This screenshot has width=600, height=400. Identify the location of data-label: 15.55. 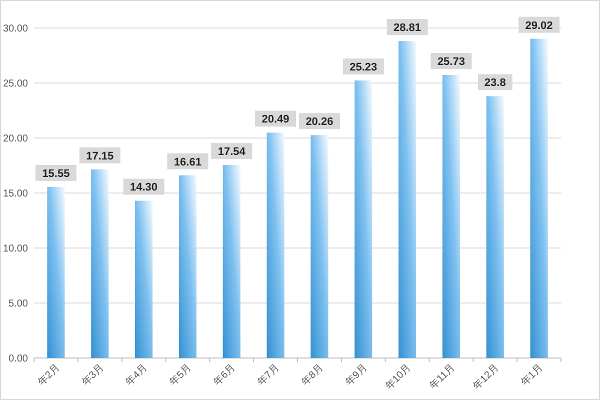
(56, 174).